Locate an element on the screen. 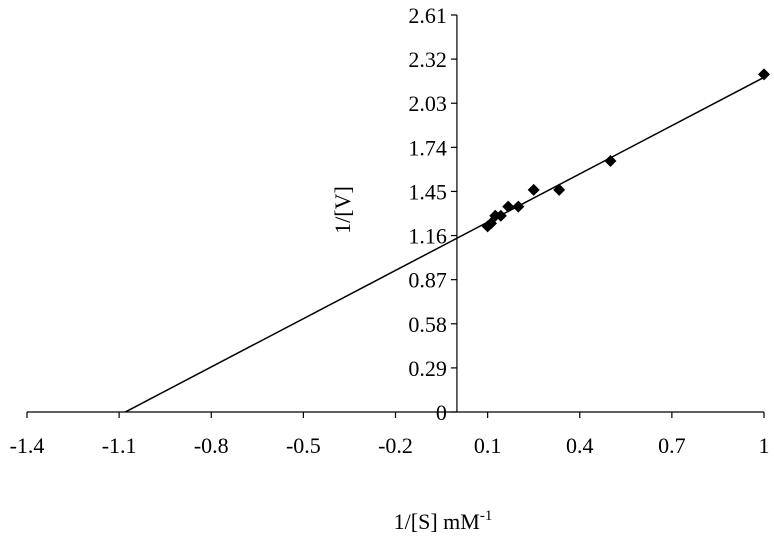  x-tick-label: 0.4 is located at coordinates (580, 445).